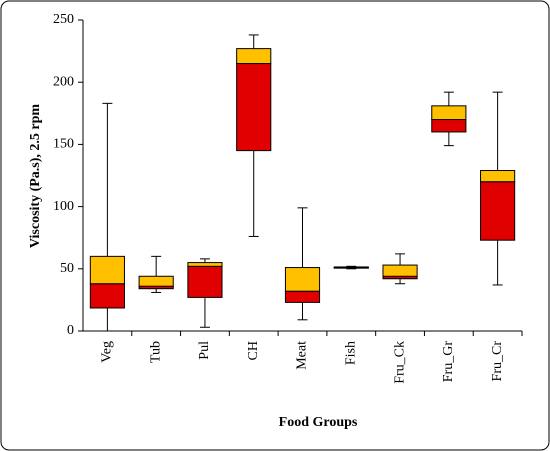  Describe the element at coordinates (350, 353) in the screenshot. I see `x-tick-label: Fish` at that location.